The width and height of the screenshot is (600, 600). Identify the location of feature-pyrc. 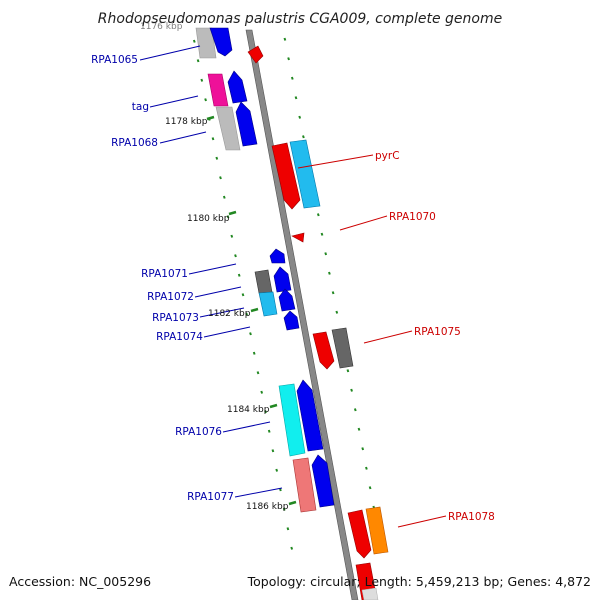
(296, 174).